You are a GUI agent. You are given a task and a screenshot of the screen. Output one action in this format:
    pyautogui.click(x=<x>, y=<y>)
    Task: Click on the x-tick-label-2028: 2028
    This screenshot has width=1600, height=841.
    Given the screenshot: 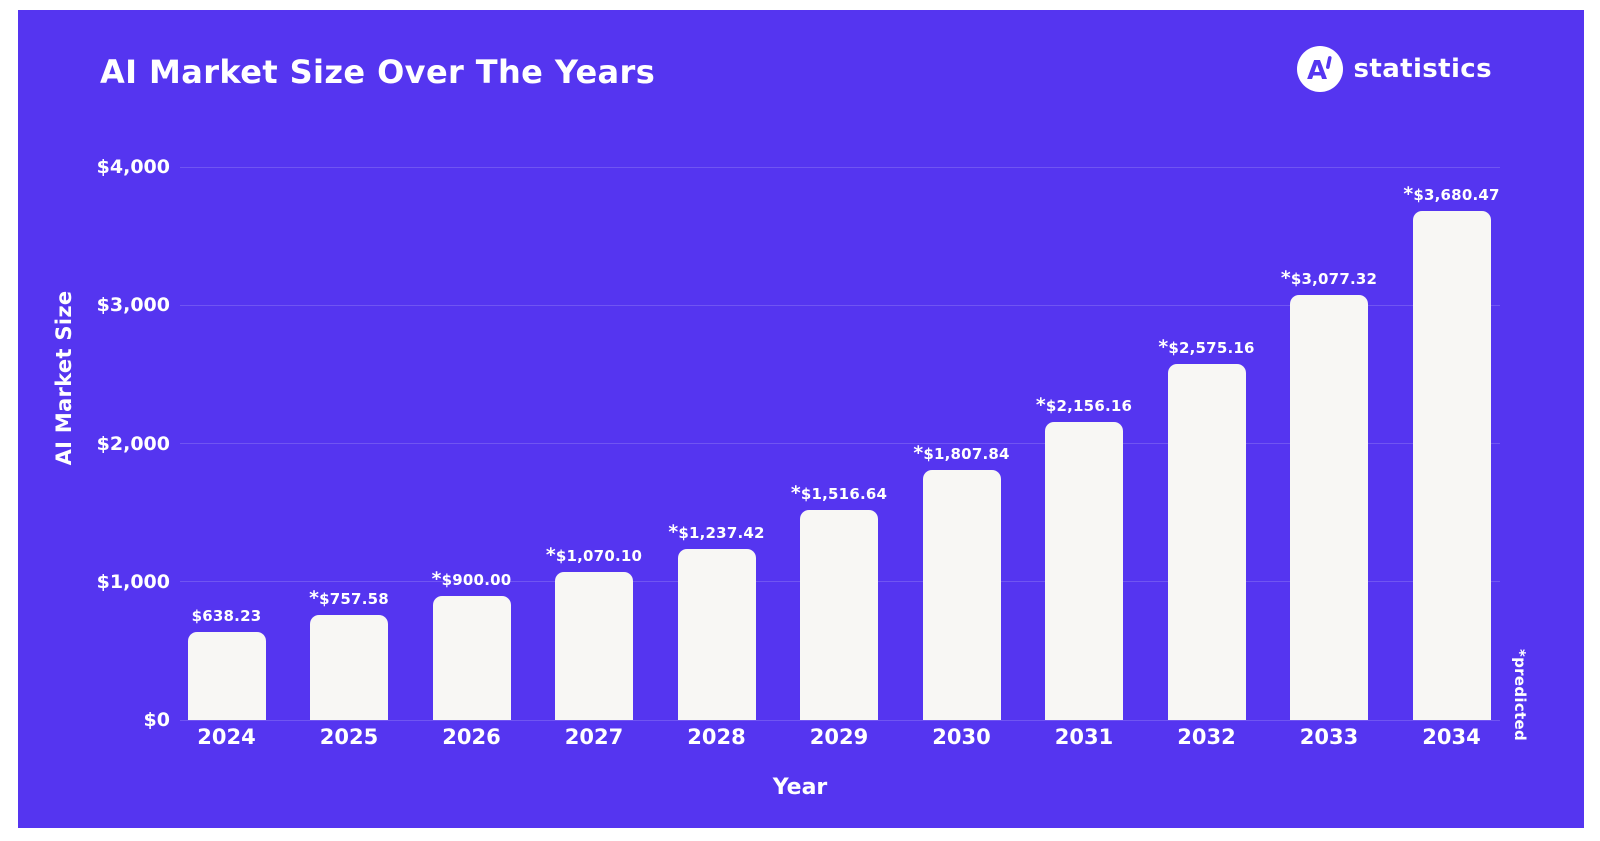 What is the action you would take?
    pyautogui.click(x=716, y=737)
    